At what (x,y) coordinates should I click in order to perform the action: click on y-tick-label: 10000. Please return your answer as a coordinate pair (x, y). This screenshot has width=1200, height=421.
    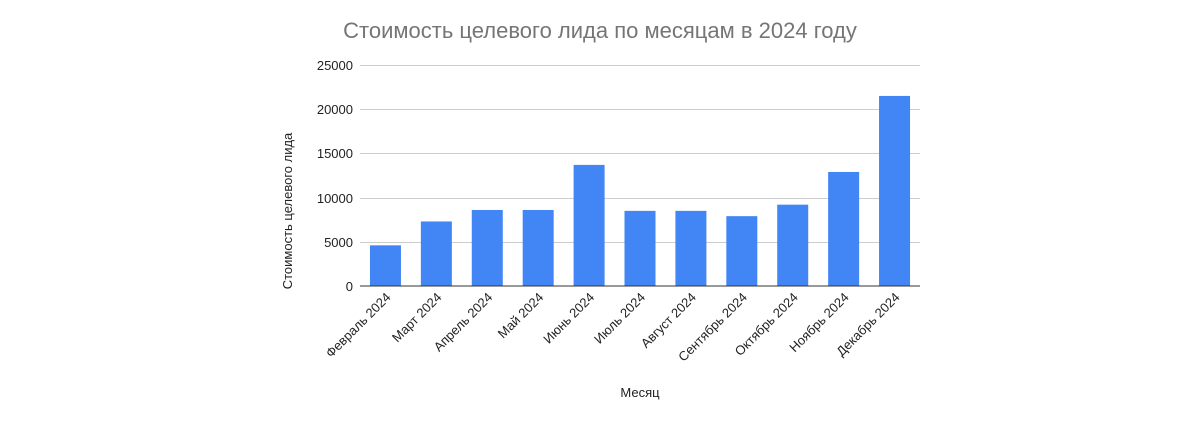
    Looking at the image, I should click on (335, 198).